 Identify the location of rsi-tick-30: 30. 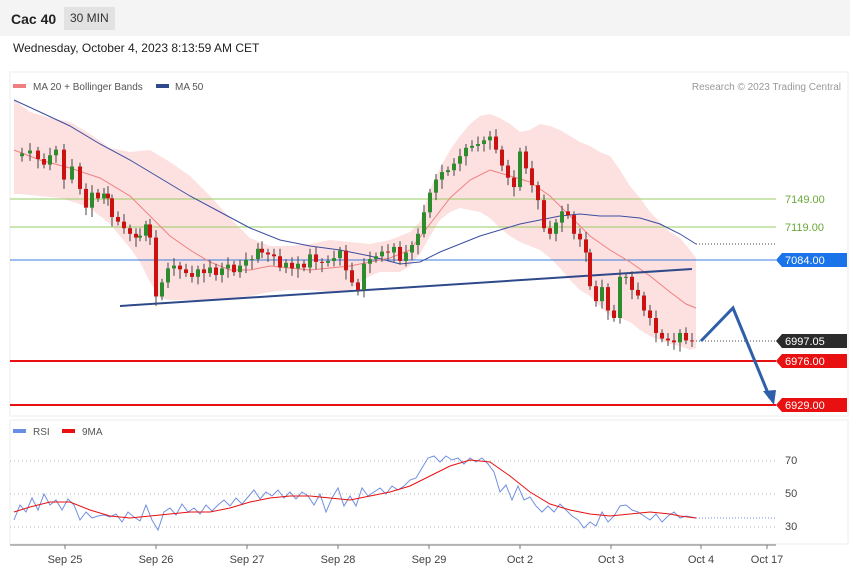
(791, 527).